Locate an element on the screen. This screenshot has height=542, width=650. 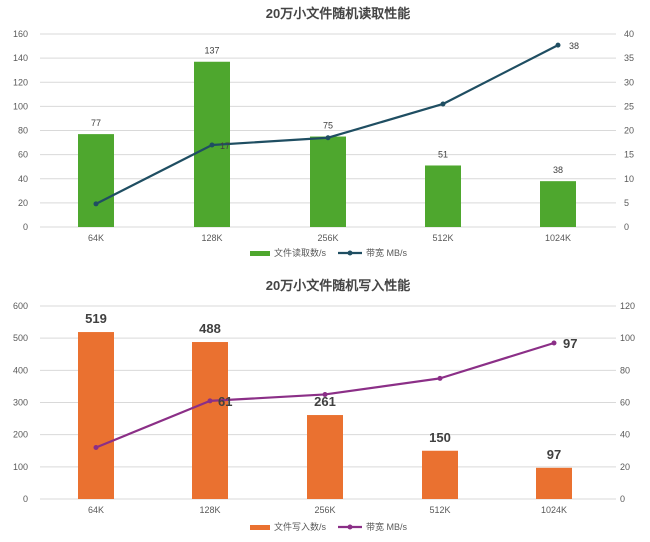
y2-tick-label: 30 is located at coordinates (629, 82).